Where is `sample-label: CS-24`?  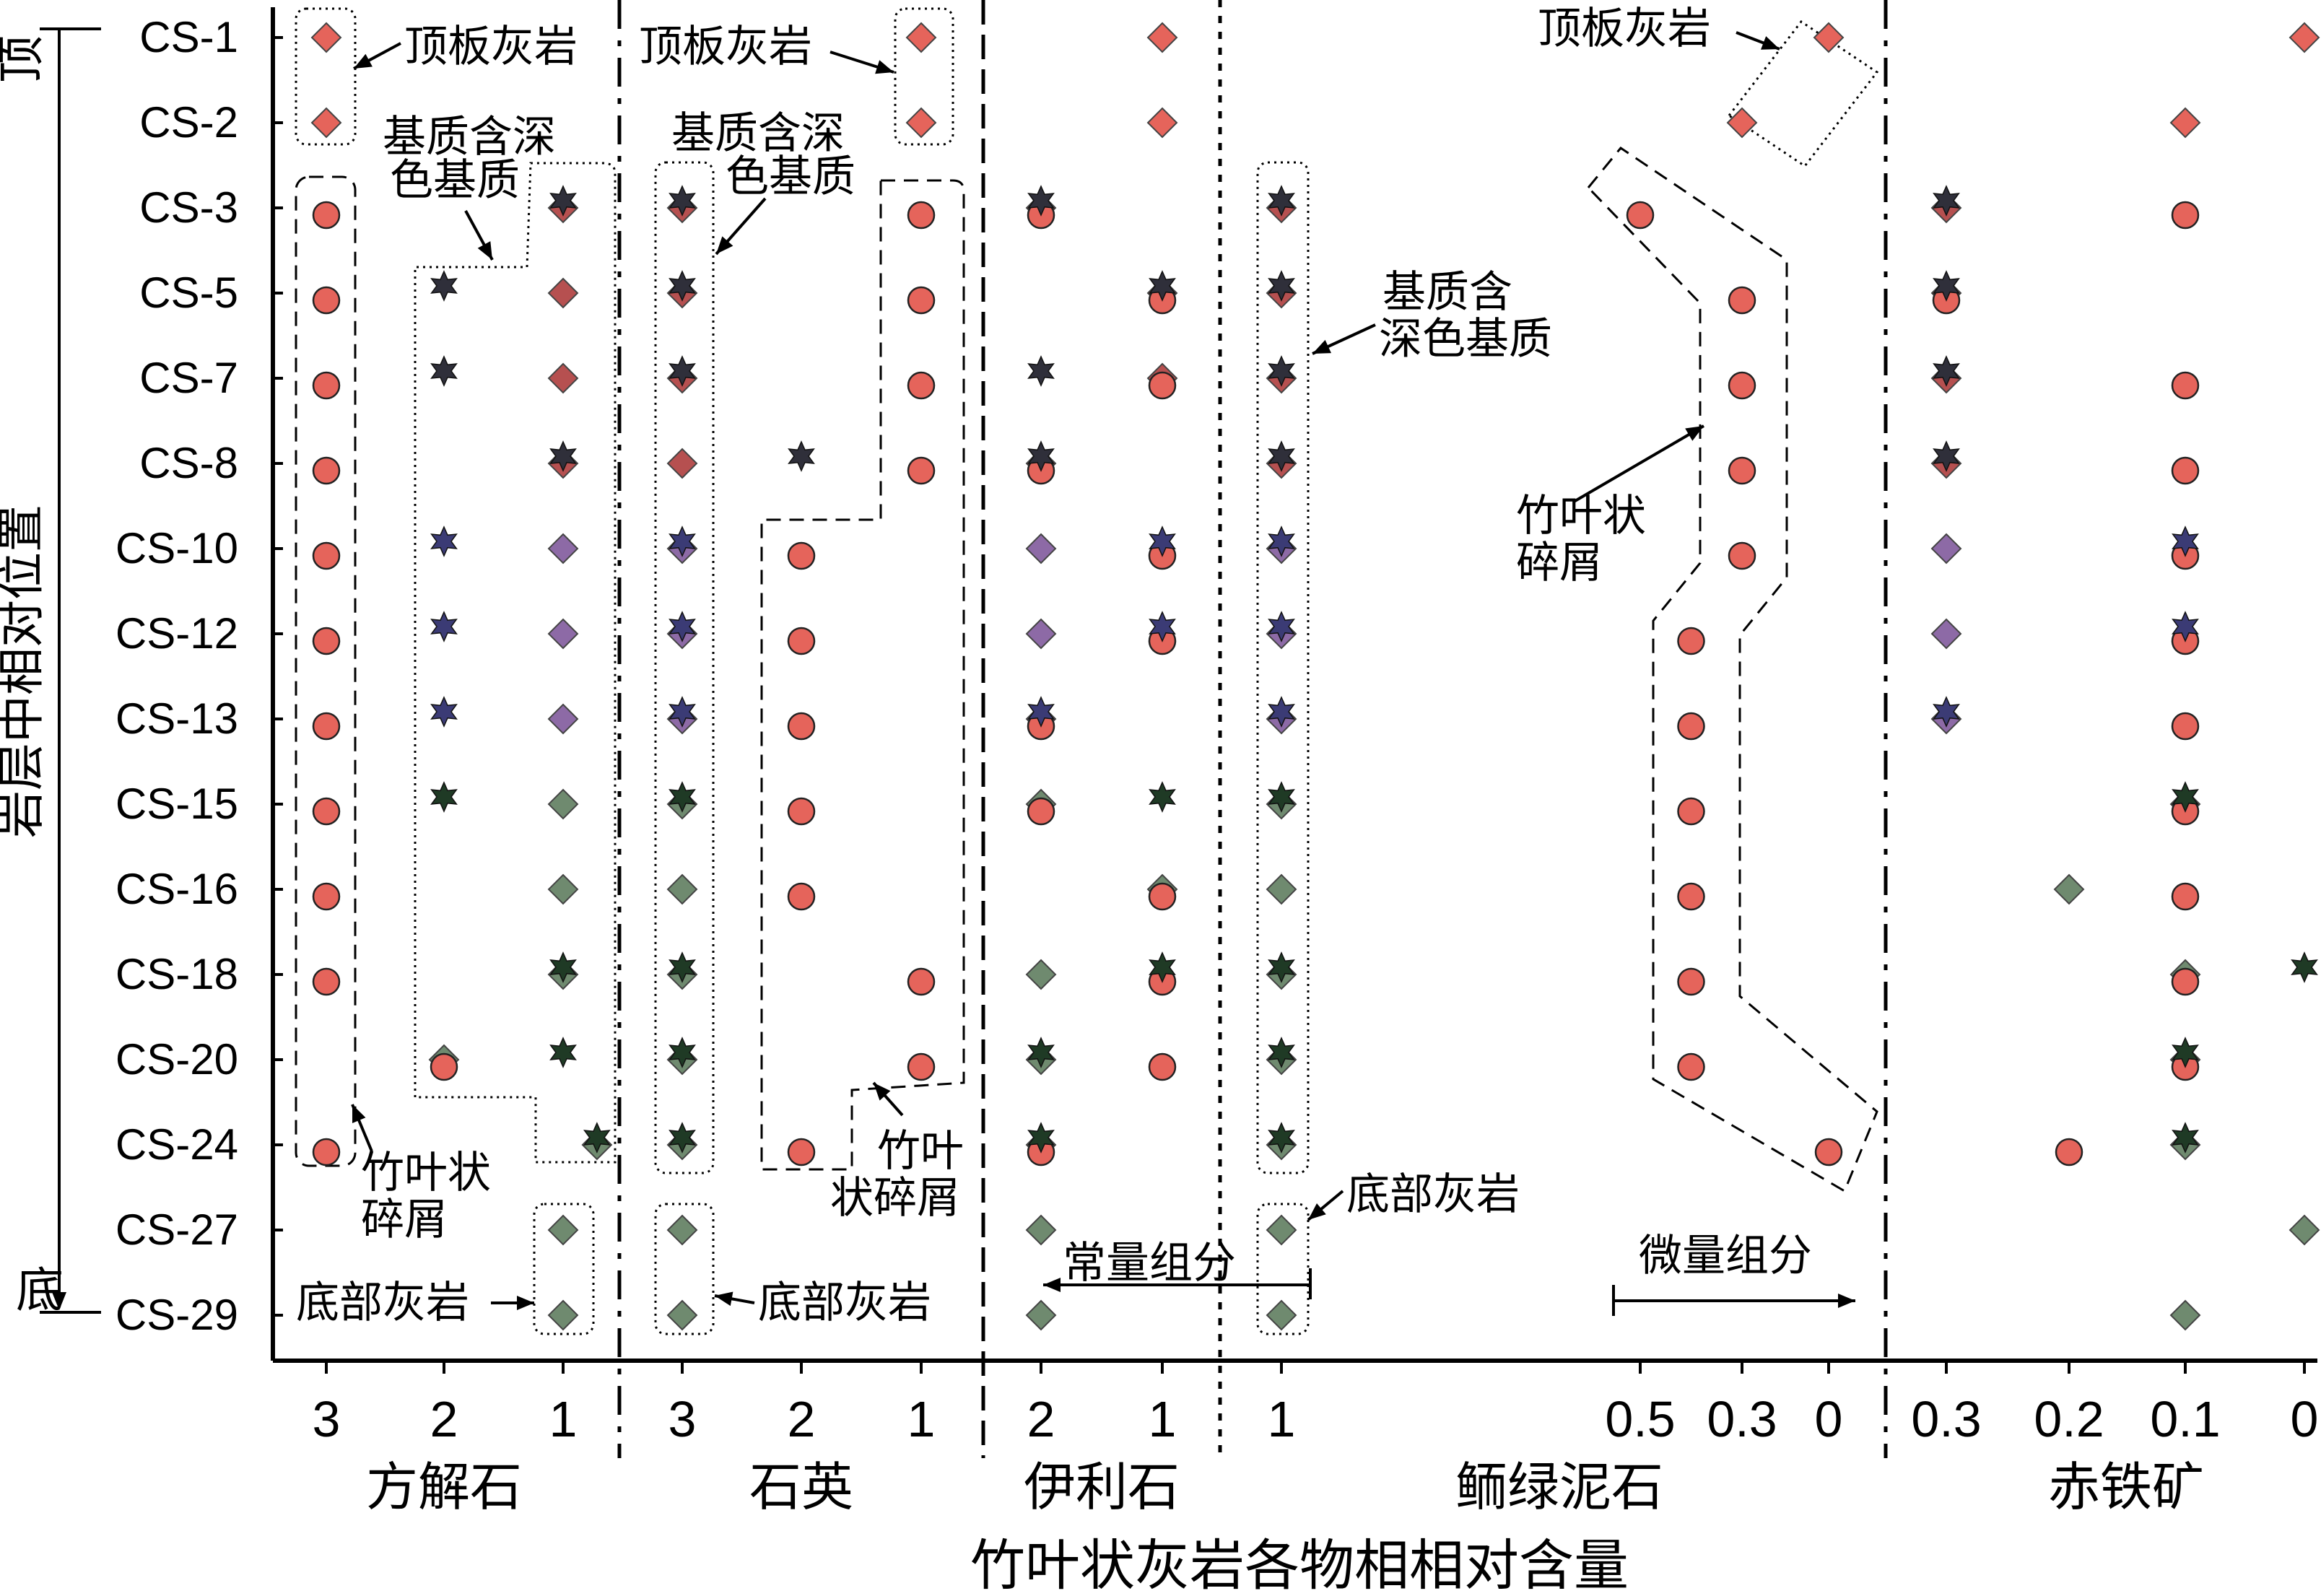
sample-label: CS-24 is located at coordinates (177, 1145).